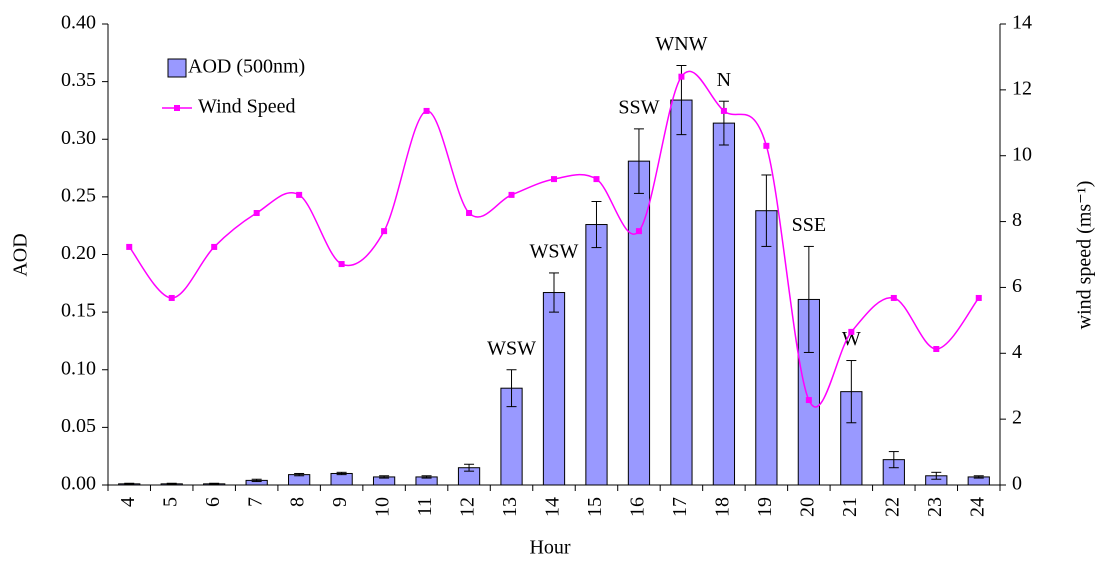 The width and height of the screenshot is (1102, 571). Describe the element at coordinates (1022, 23) in the screenshot. I see `y2-tick-label: 14` at that location.